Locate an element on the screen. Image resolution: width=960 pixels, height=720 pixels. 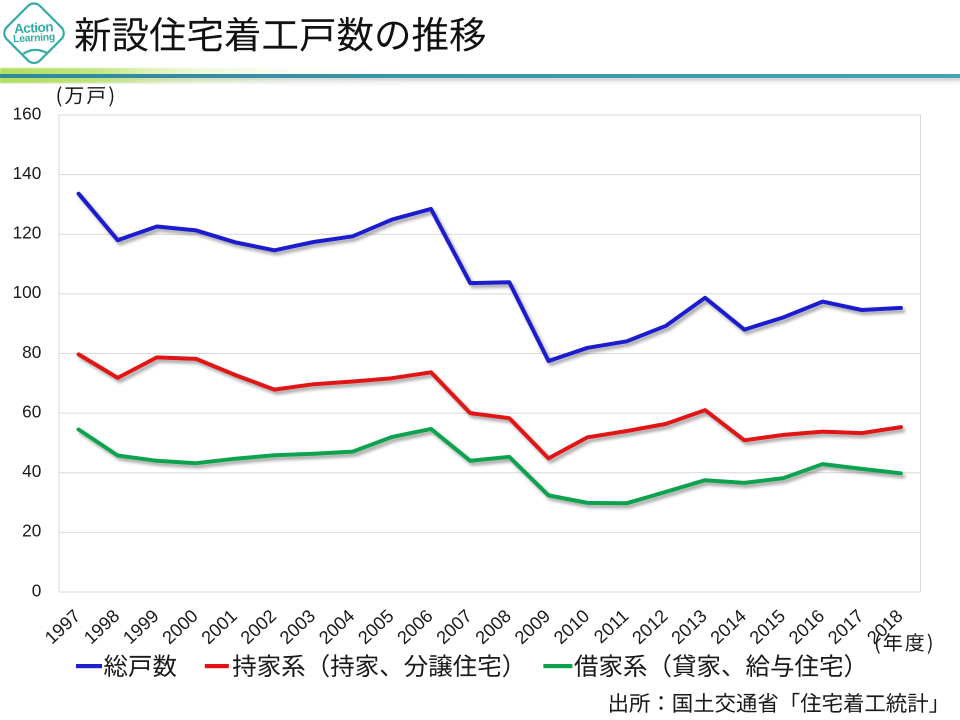
svg-text: 100 is located at coordinates (27, 292).